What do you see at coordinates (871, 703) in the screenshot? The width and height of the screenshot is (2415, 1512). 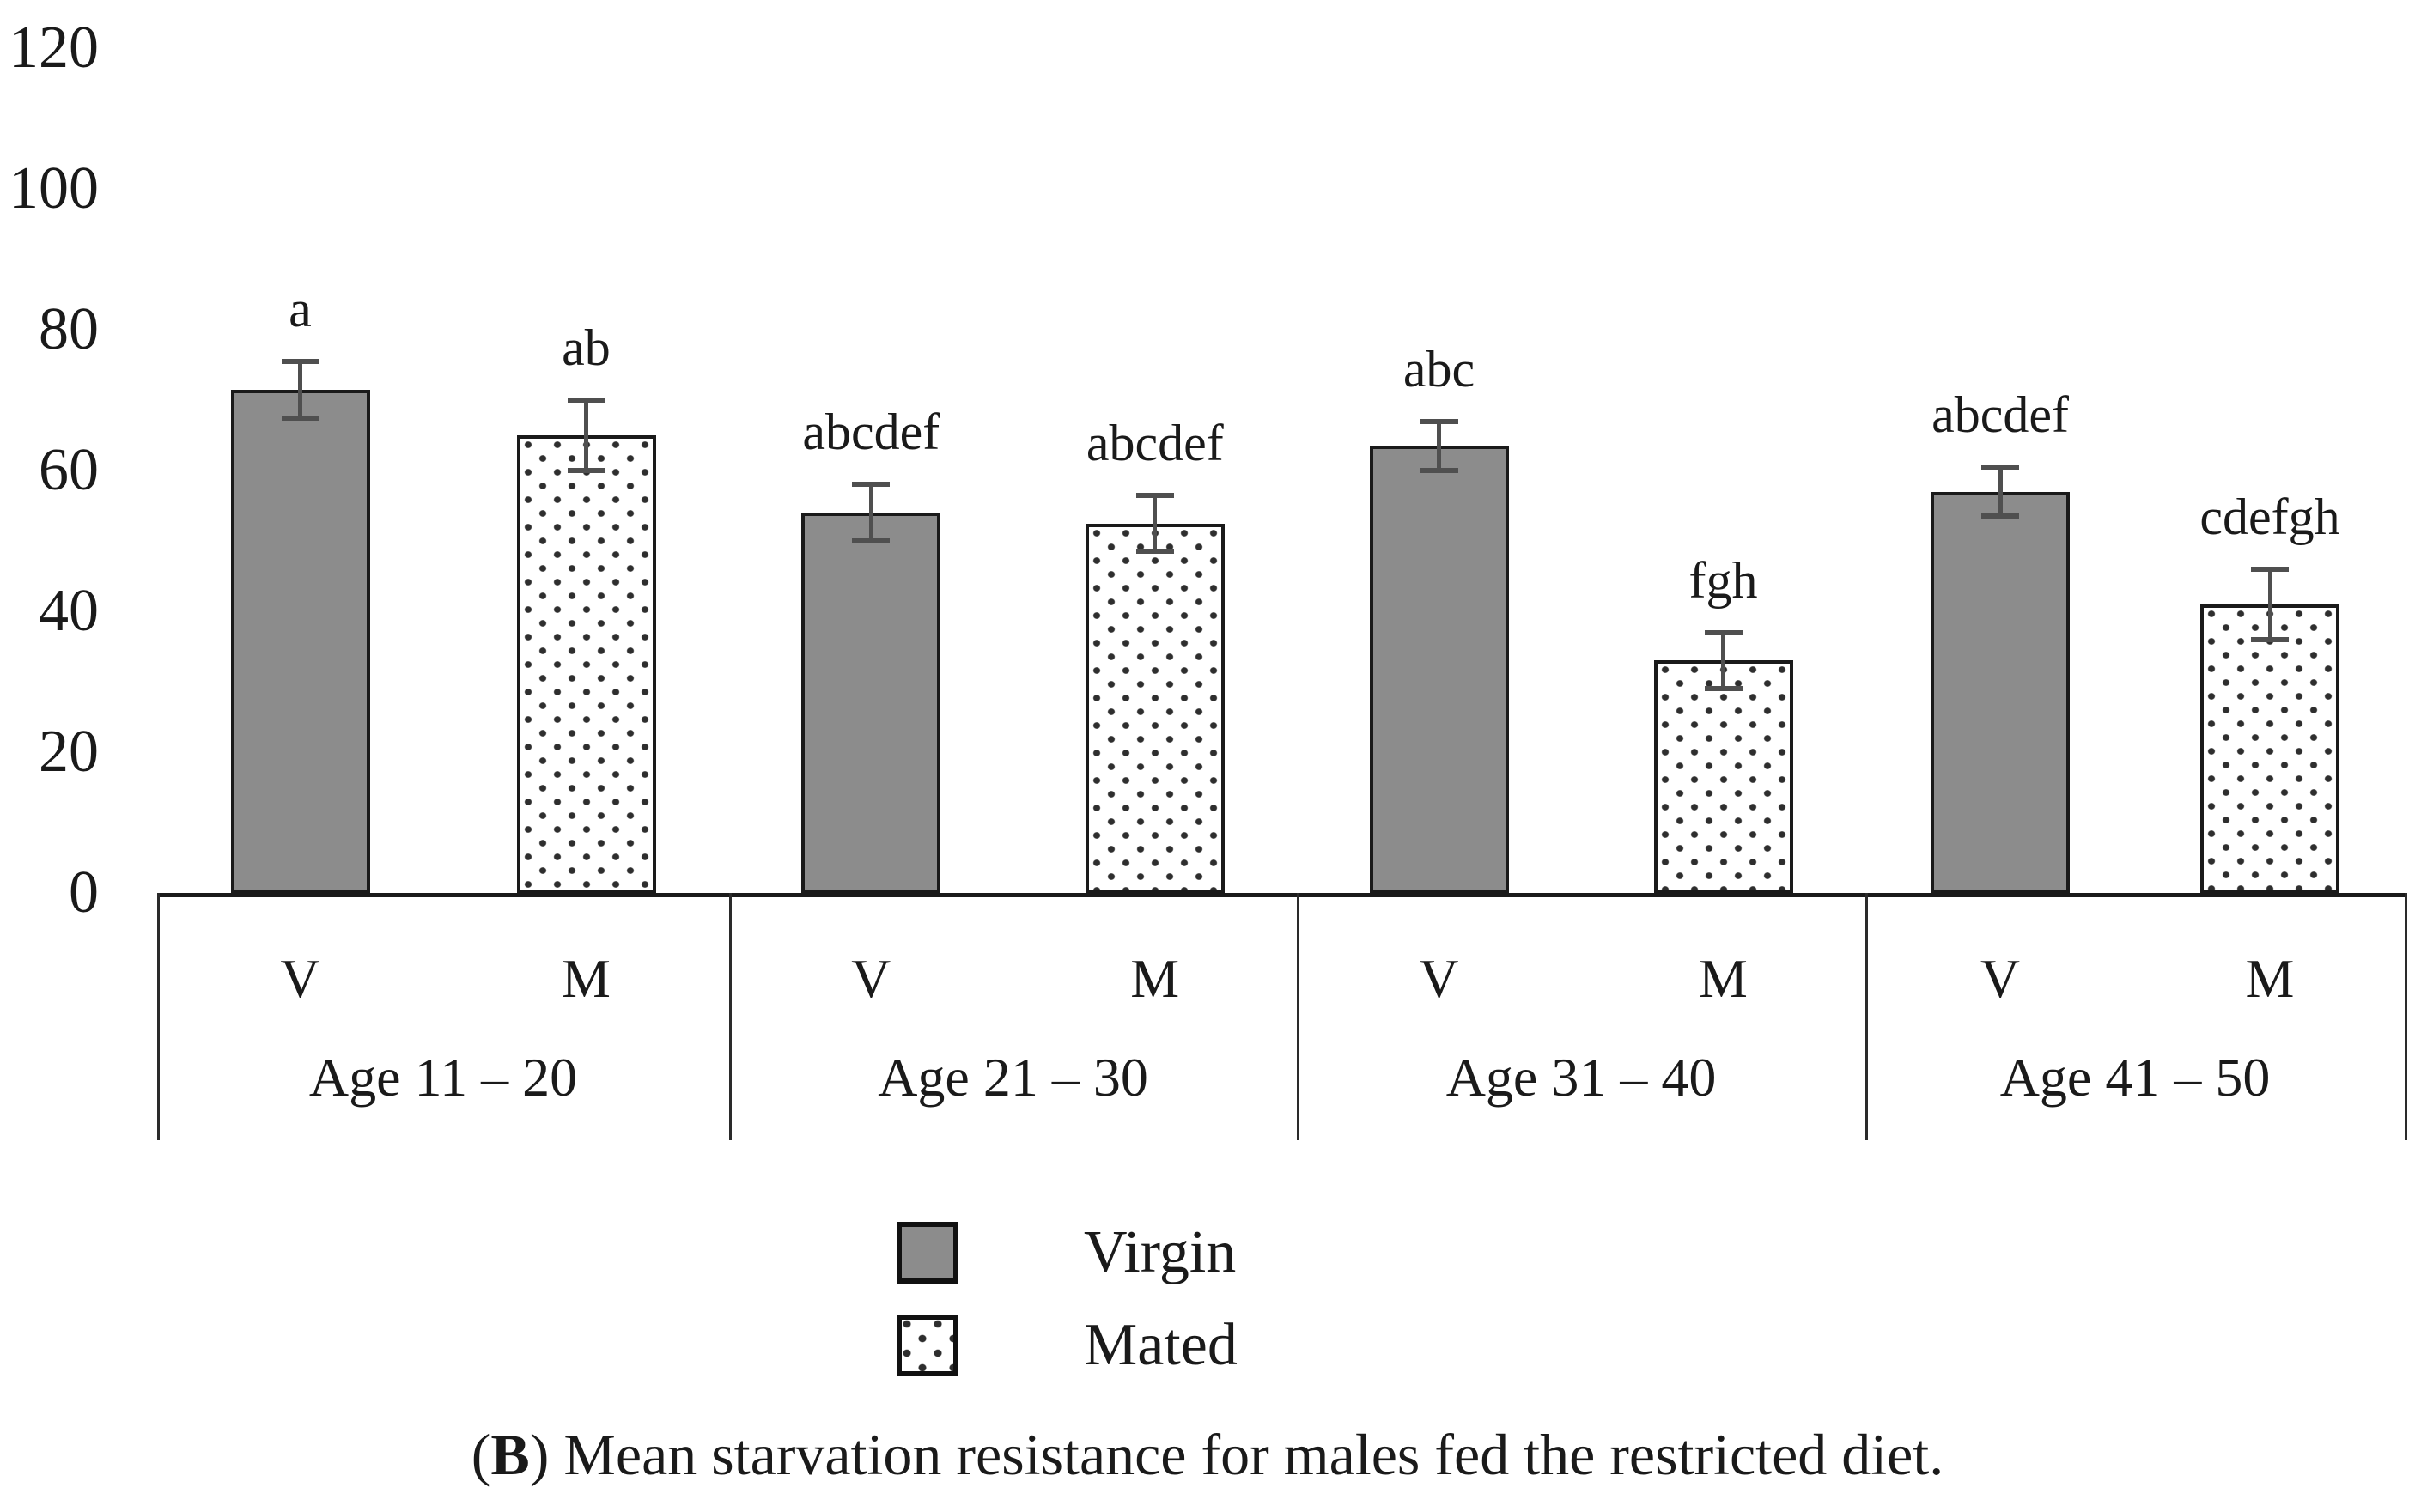 I see `bar-virgin-age21–30` at bounding box center [871, 703].